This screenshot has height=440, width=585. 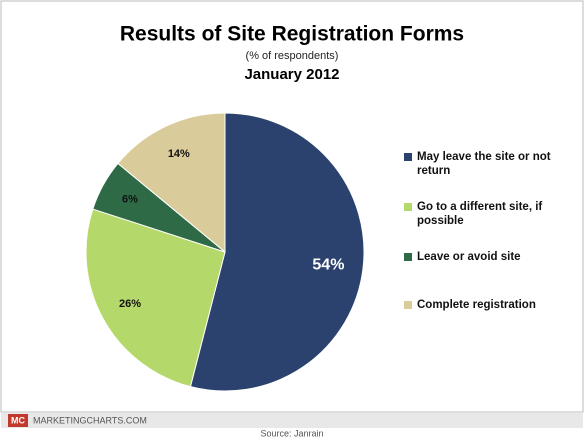 I want to click on footer-bar, so click(x=292, y=420).